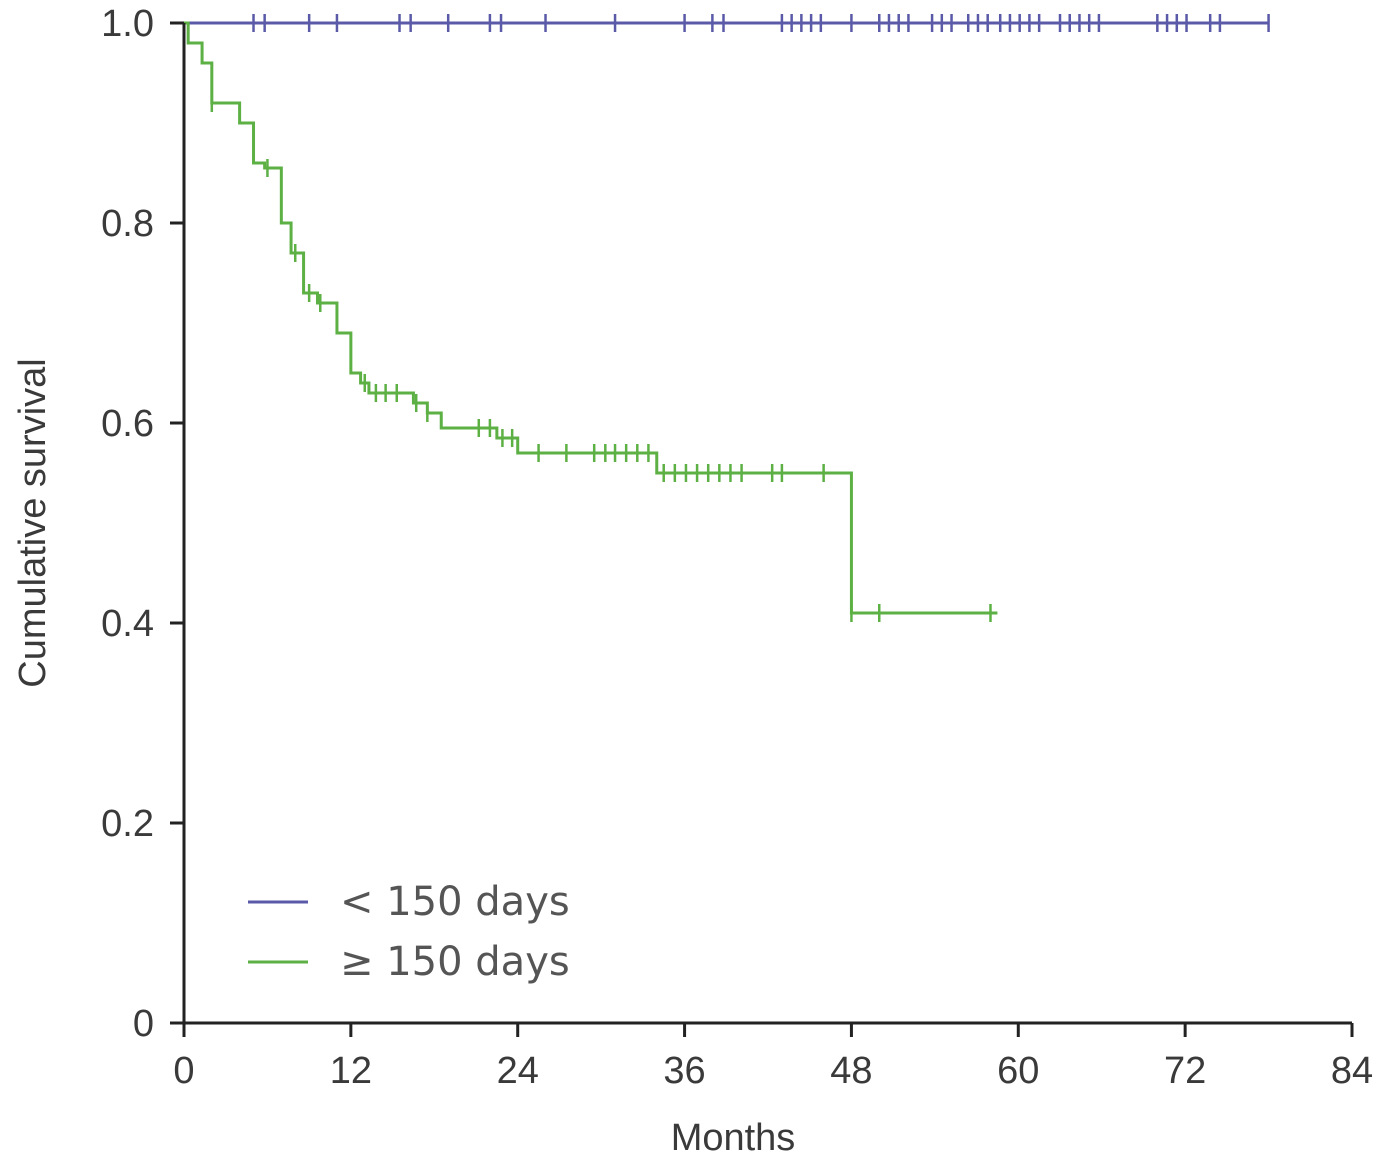  Describe the element at coordinates (33, 522) in the screenshot. I see `y-axis-title: Cumulative survival` at that location.